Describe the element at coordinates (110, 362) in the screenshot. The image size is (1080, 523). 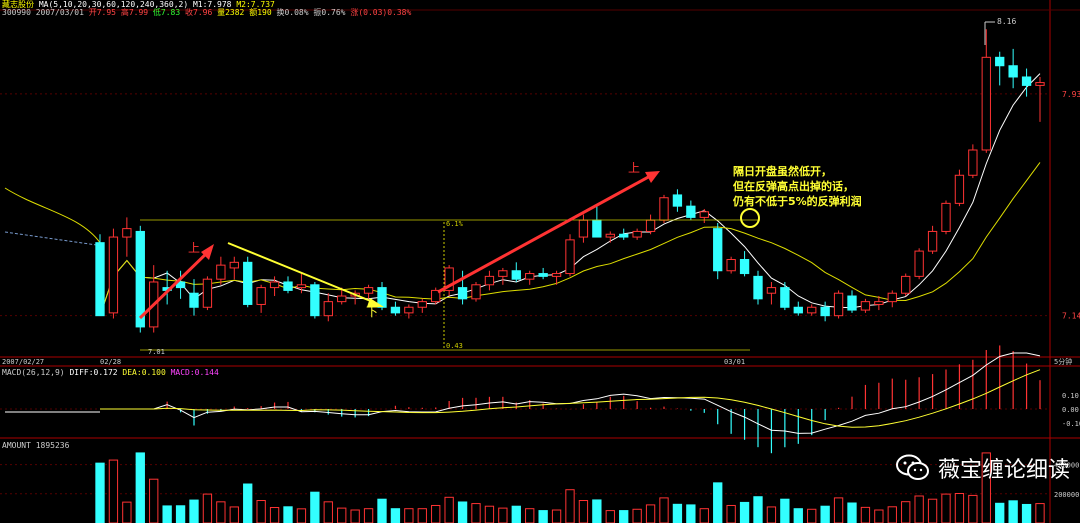
I see `time-tick-label: 02/28` at that location.